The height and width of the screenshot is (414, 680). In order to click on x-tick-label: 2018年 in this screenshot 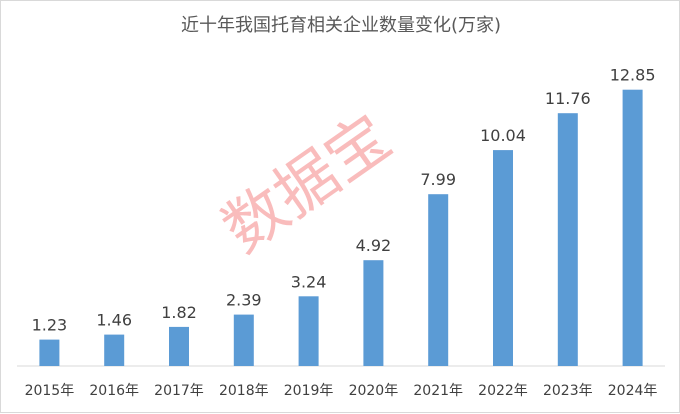, I will do `click(244, 391)`.